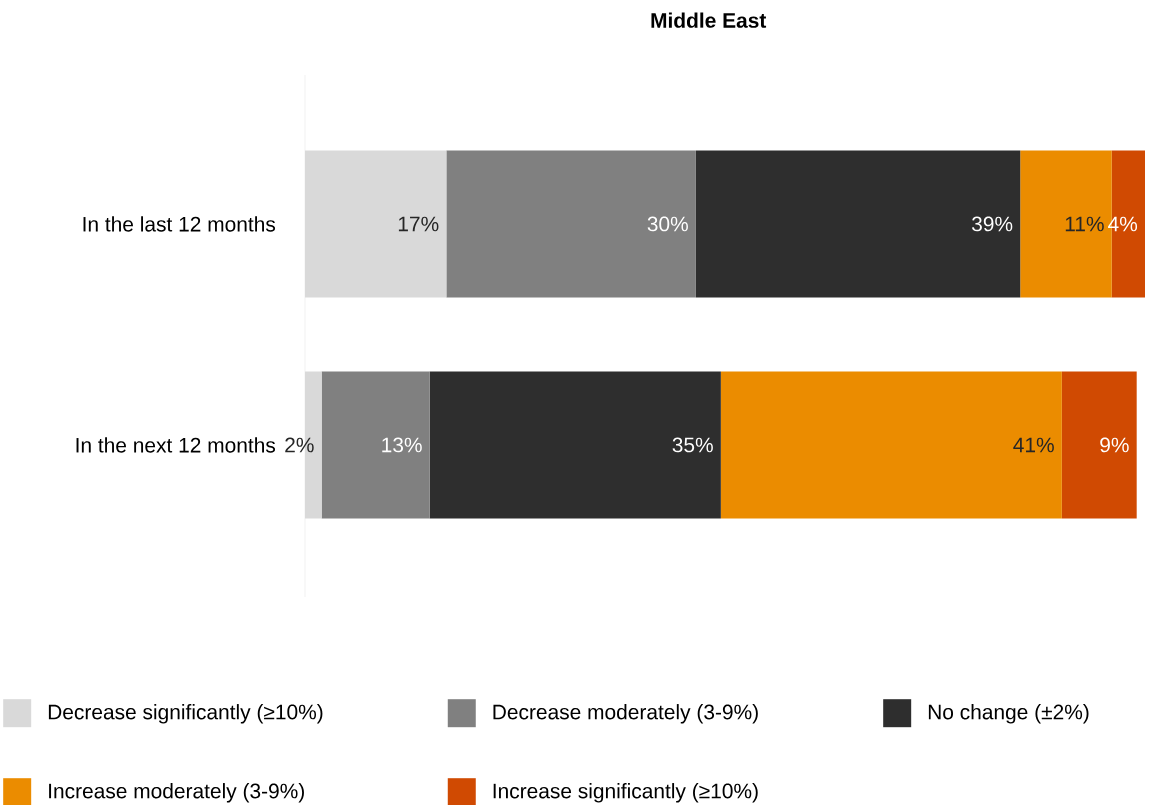  What do you see at coordinates (625, 714) in the screenshot?
I see `legend-label: Decrease moderately (3-9%)` at bounding box center [625, 714].